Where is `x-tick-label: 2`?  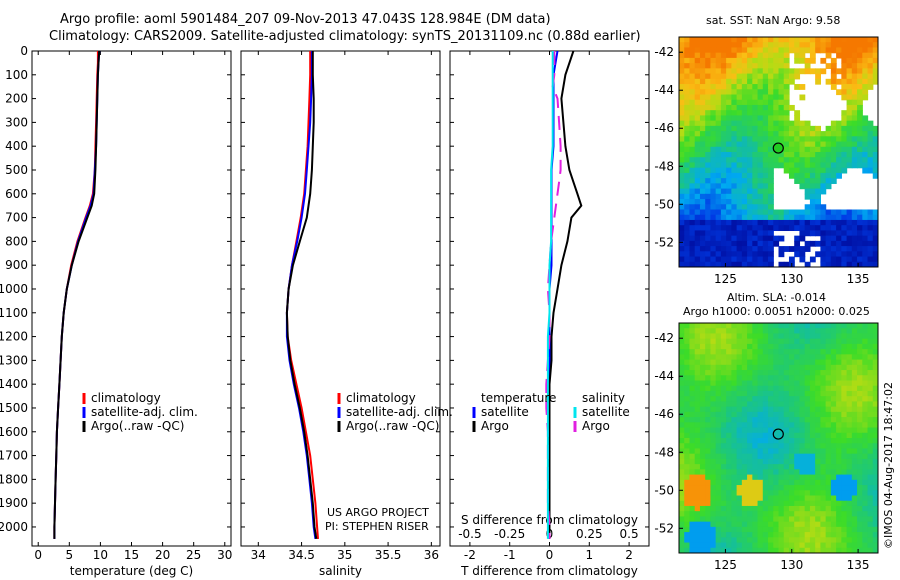 x-tick-label: 2 is located at coordinates (629, 555).